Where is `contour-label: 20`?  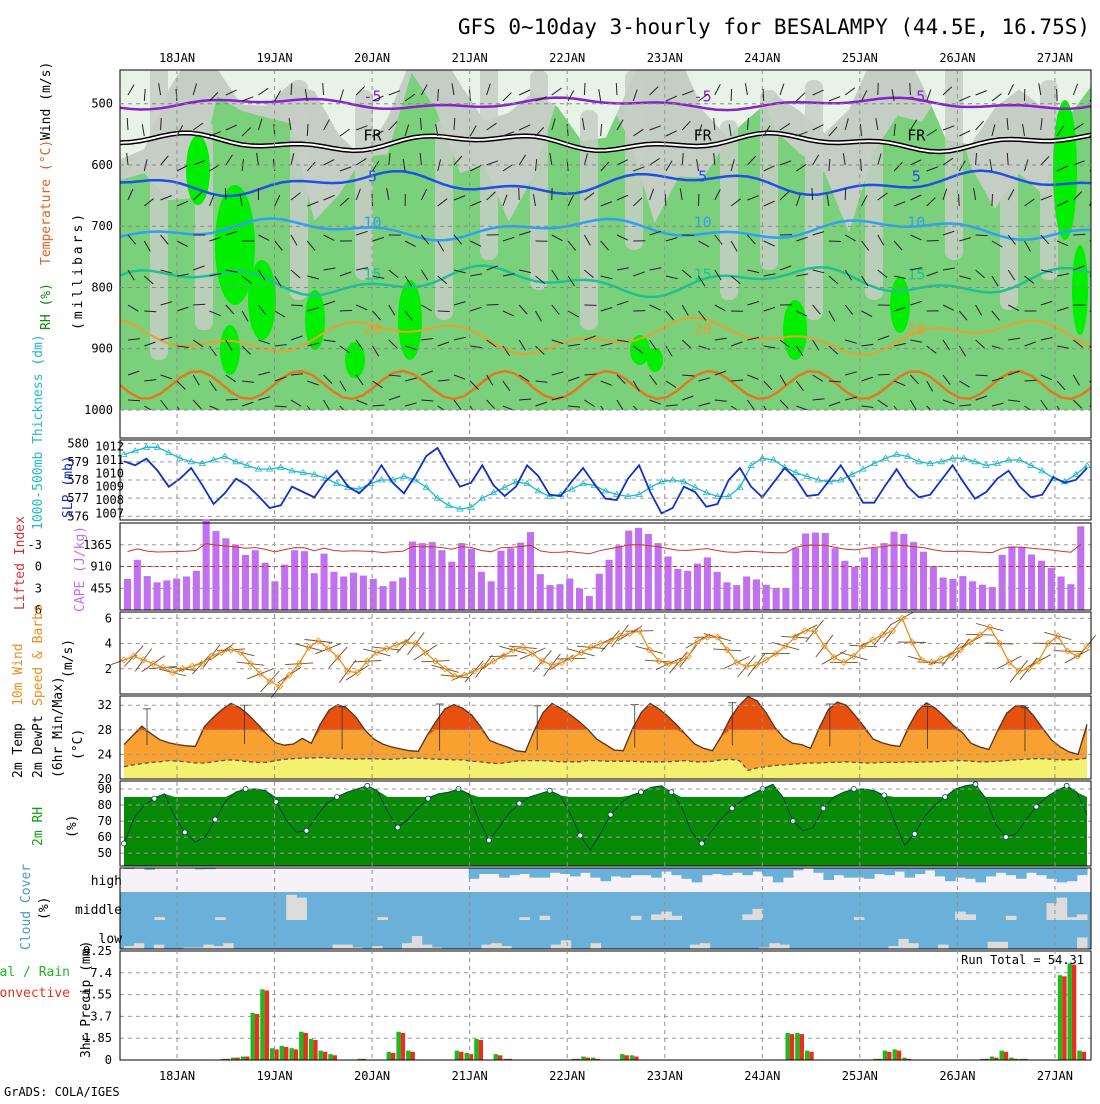 contour-label: 20 is located at coordinates (916, 330).